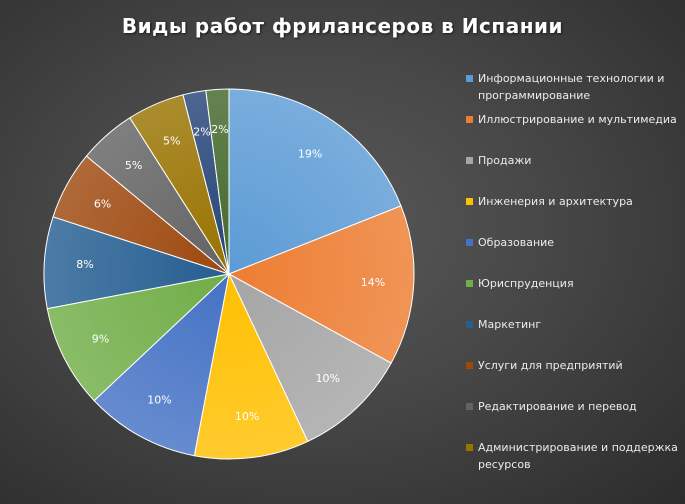 This screenshot has width=685, height=504. What do you see at coordinates (505, 160) in the screenshot?
I see `legend-label: Продажи` at bounding box center [505, 160].